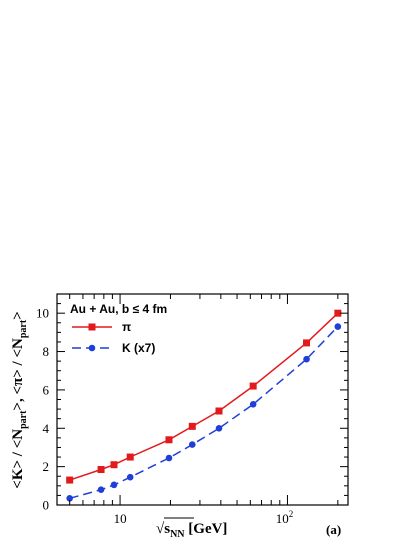 The width and height of the screenshot is (417, 540). I want to click on legend-label-kaon: K (x7), so click(138, 348).